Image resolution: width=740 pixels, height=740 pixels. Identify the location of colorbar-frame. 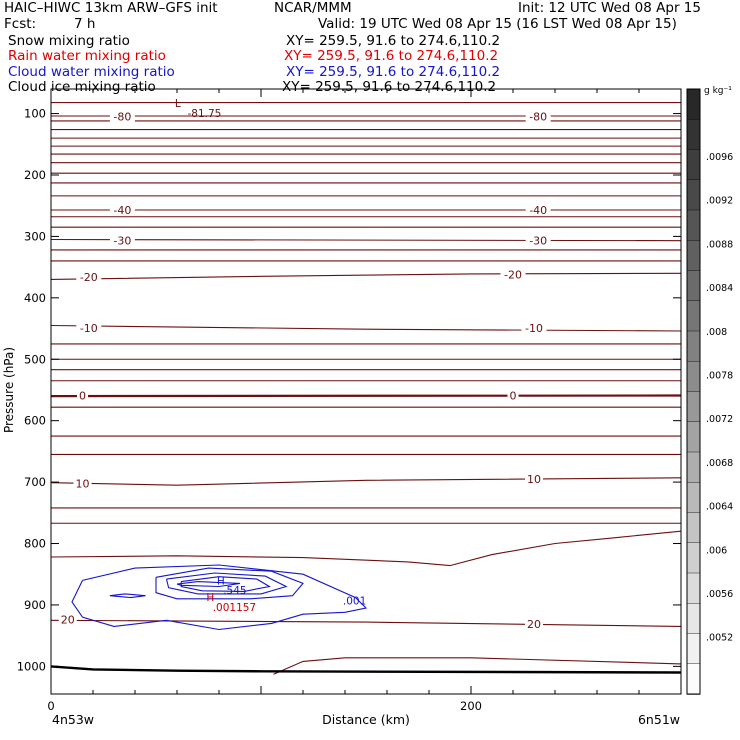
(693, 391).